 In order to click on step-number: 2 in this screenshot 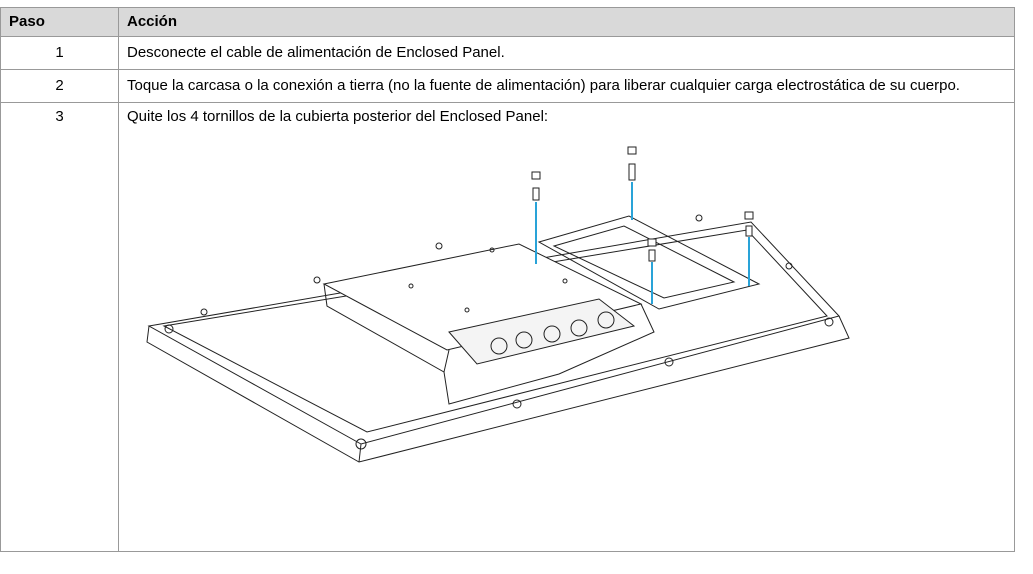, I will do `click(59, 86)`.